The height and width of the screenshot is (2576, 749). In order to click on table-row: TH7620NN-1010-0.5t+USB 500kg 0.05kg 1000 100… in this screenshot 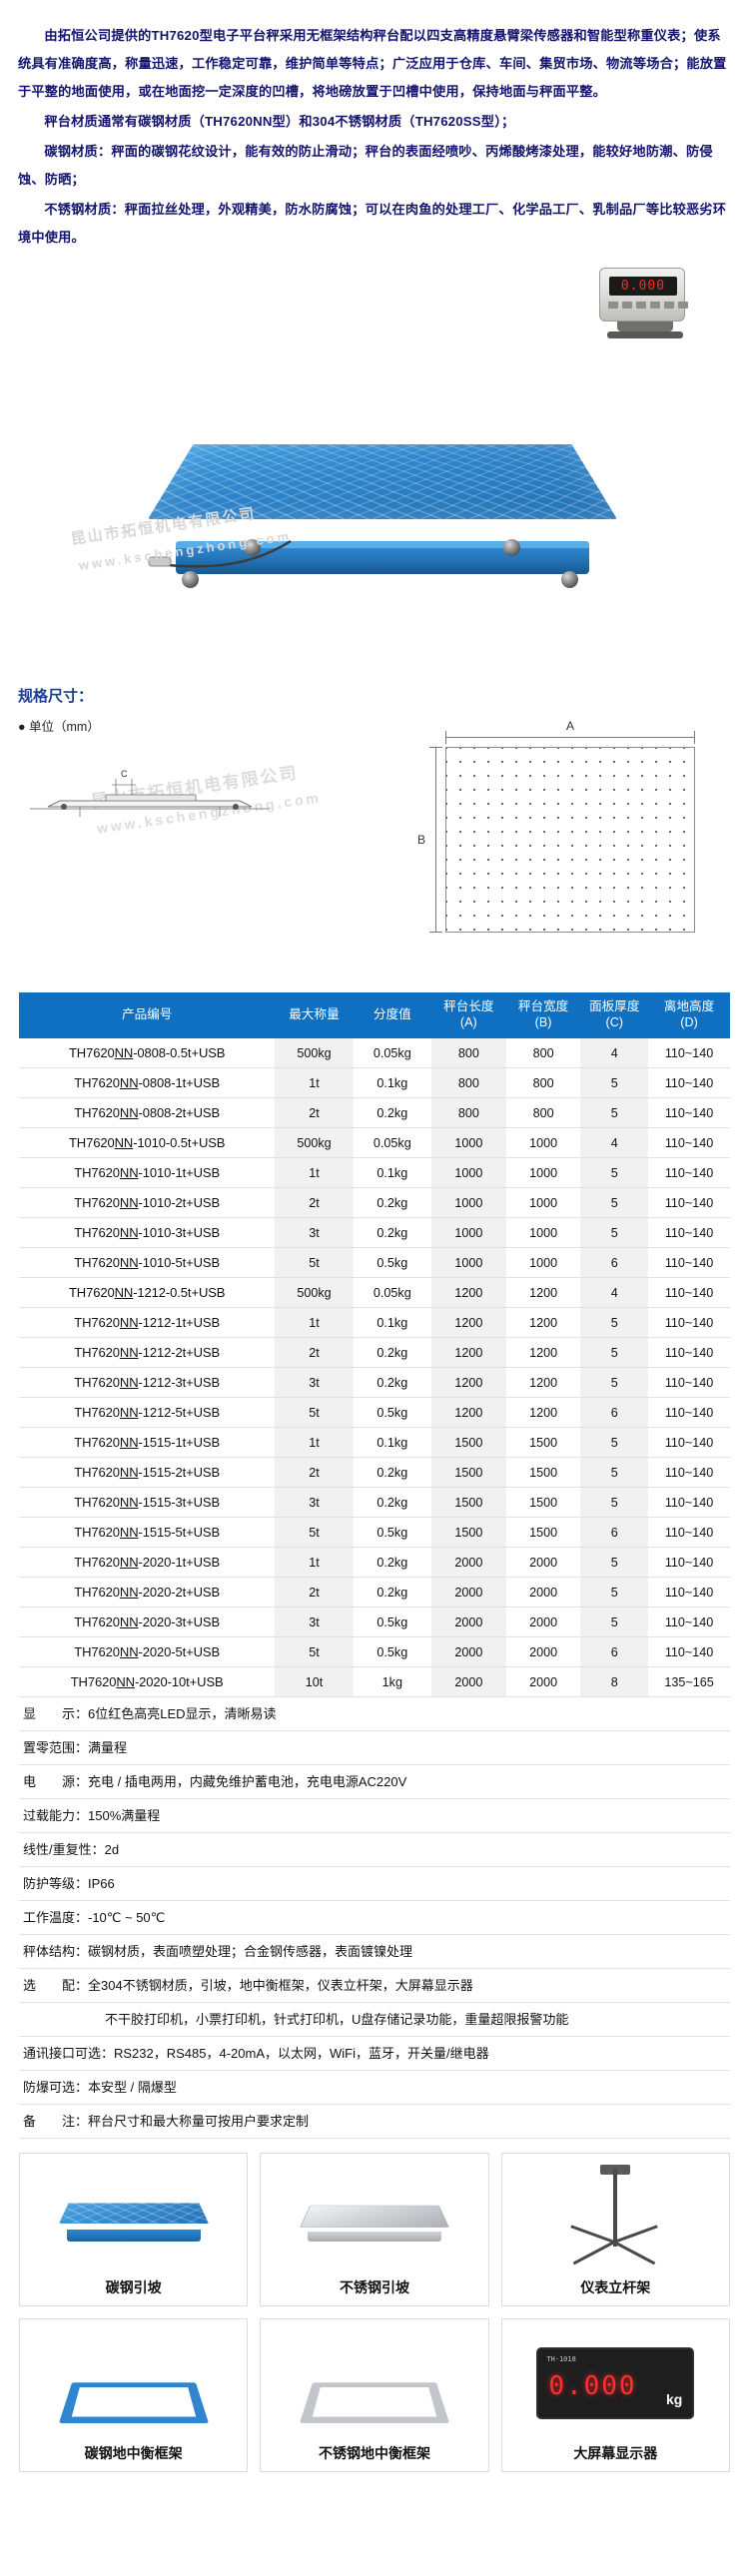, I will do `click(374, 1142)`.